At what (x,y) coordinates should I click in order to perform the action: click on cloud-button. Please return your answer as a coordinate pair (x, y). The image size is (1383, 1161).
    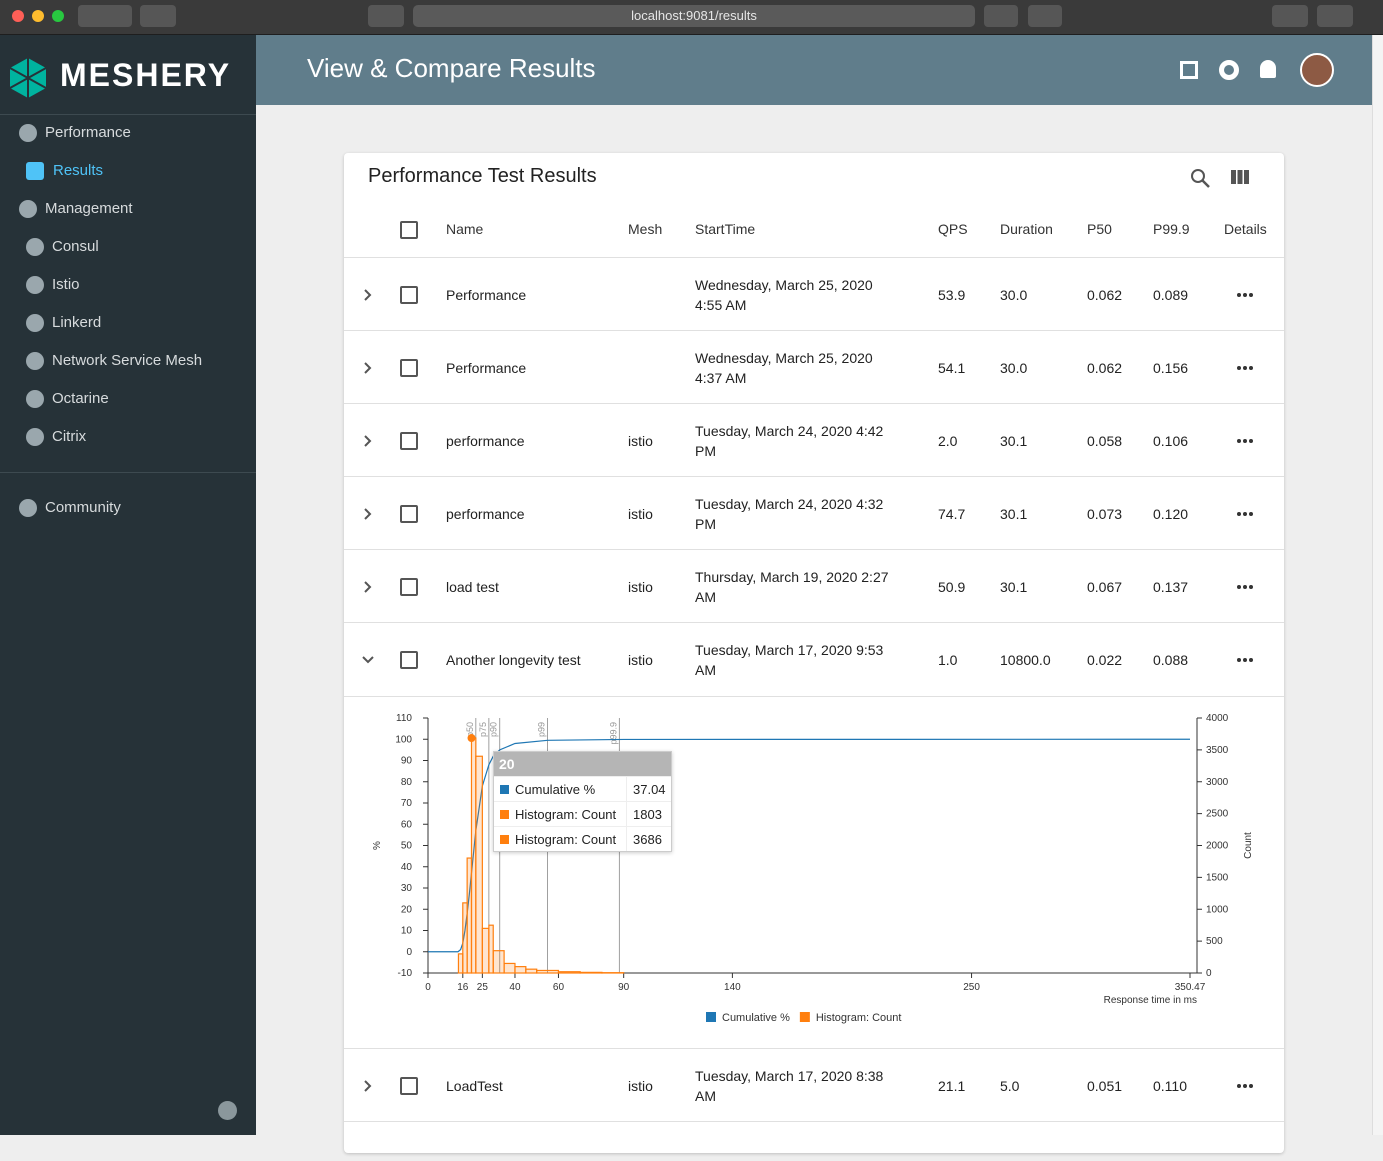
    Looking at the image, I should click on (386, 16).